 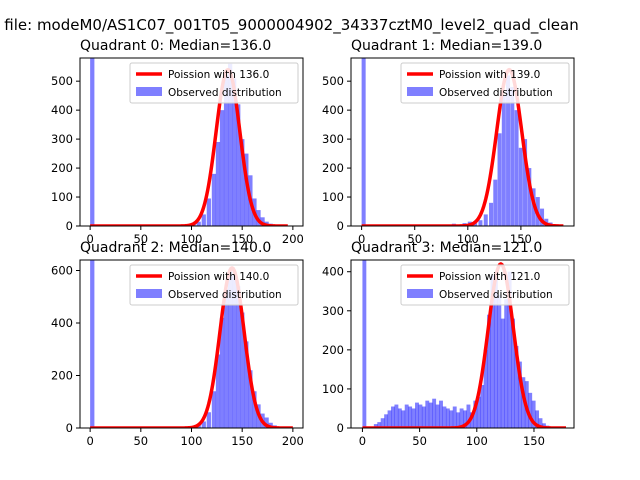 What do you see at coordinates (175, 248) in the screenshot?
I see `quadrant-2-title: Quadrant 2: Median=140.0` at bounding box center [175, 248].